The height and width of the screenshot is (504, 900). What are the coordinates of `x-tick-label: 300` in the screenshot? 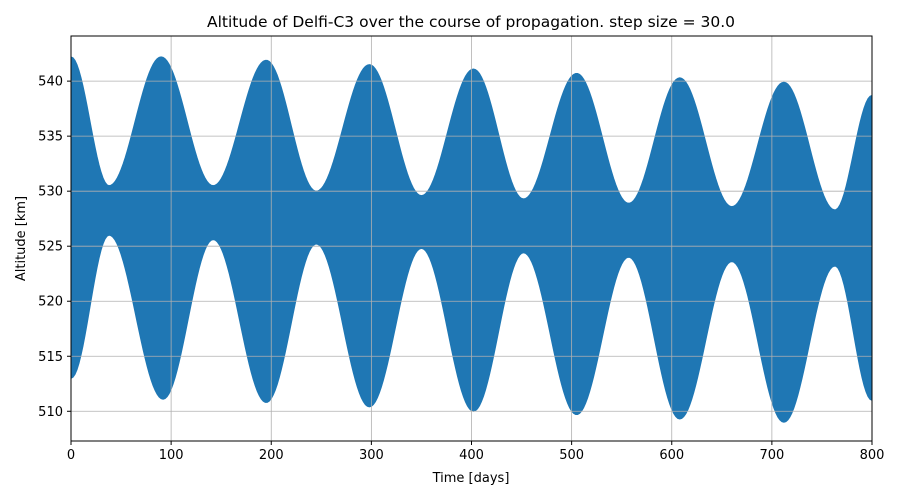 It's located at (371, 455).